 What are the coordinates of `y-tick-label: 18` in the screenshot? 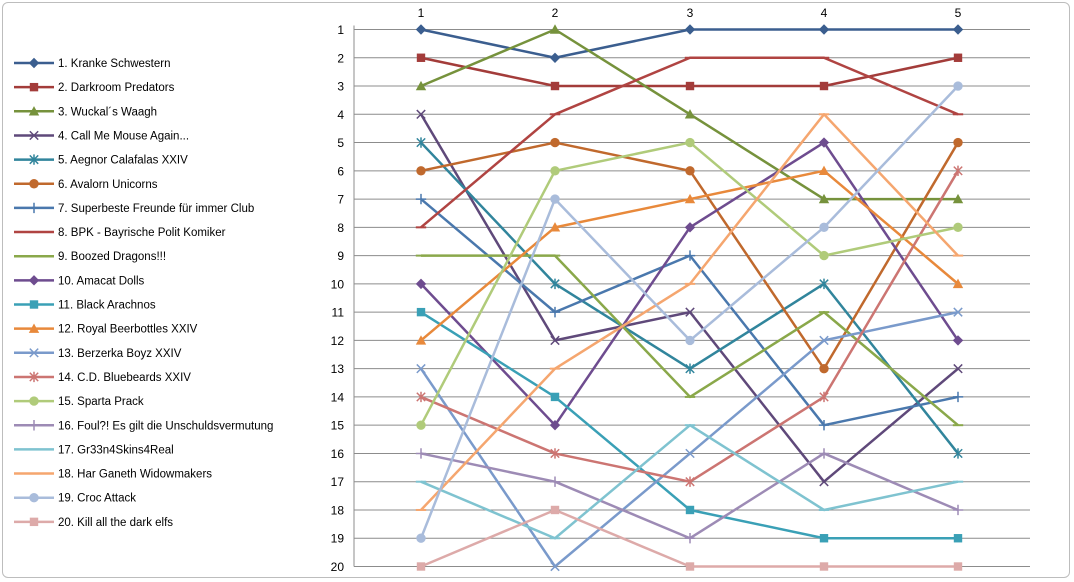 It's located at (338, 510).